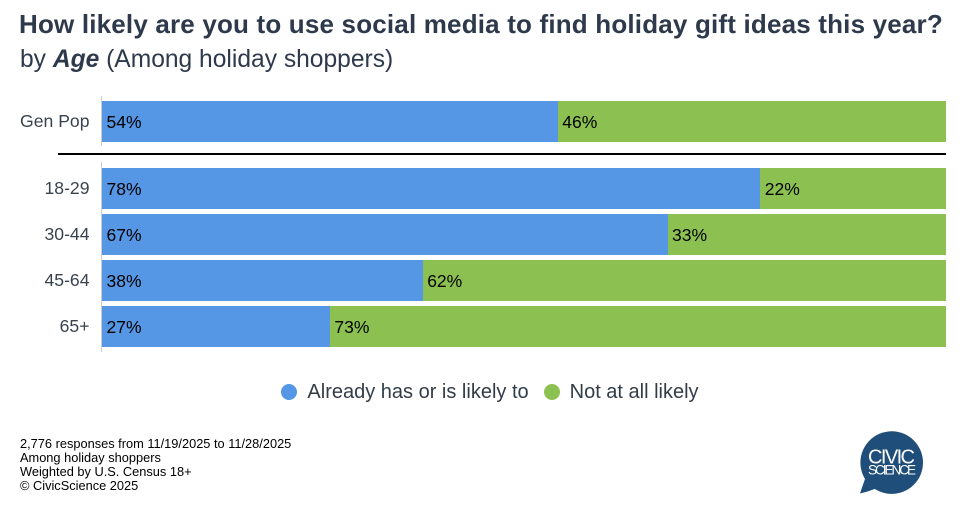  I want to click on svg-text: SCIENCE, so click(892, 469).